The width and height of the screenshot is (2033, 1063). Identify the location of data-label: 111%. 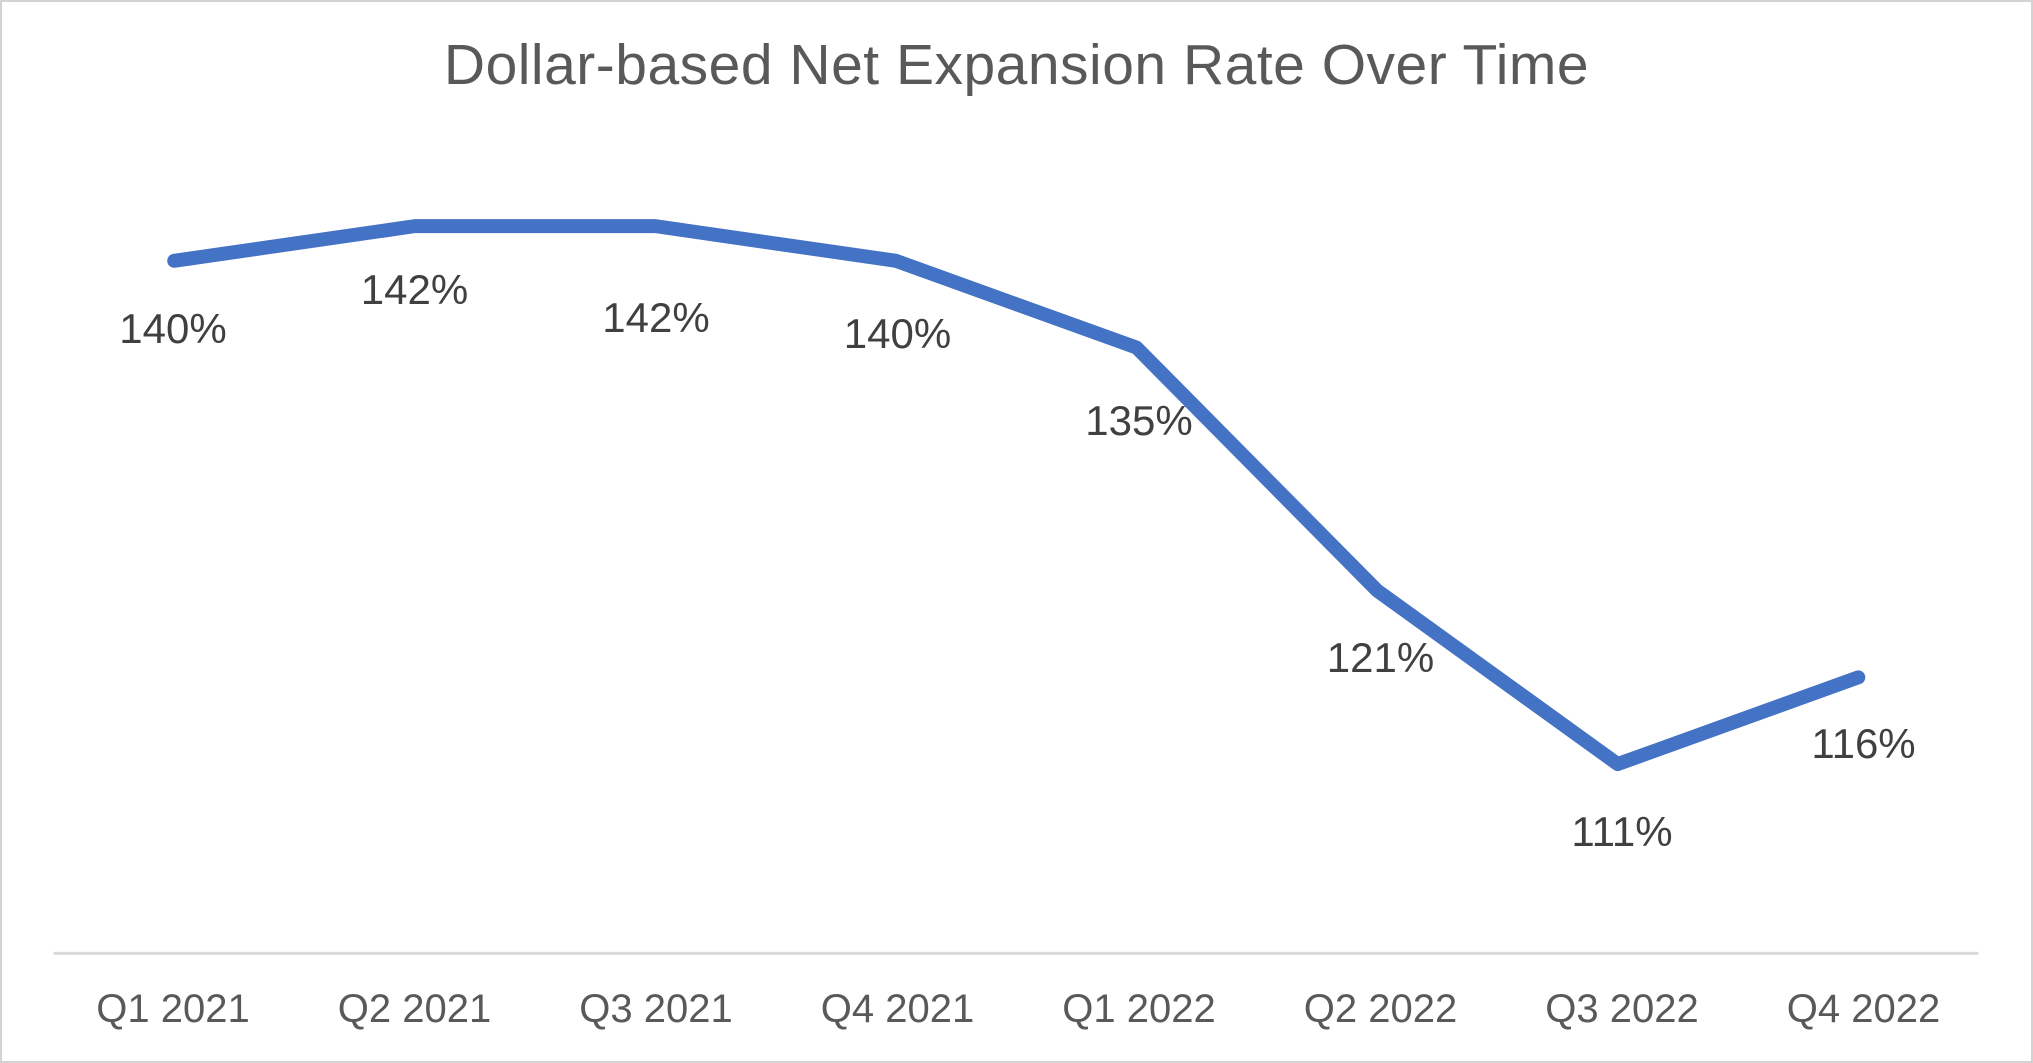
(1622, 831).